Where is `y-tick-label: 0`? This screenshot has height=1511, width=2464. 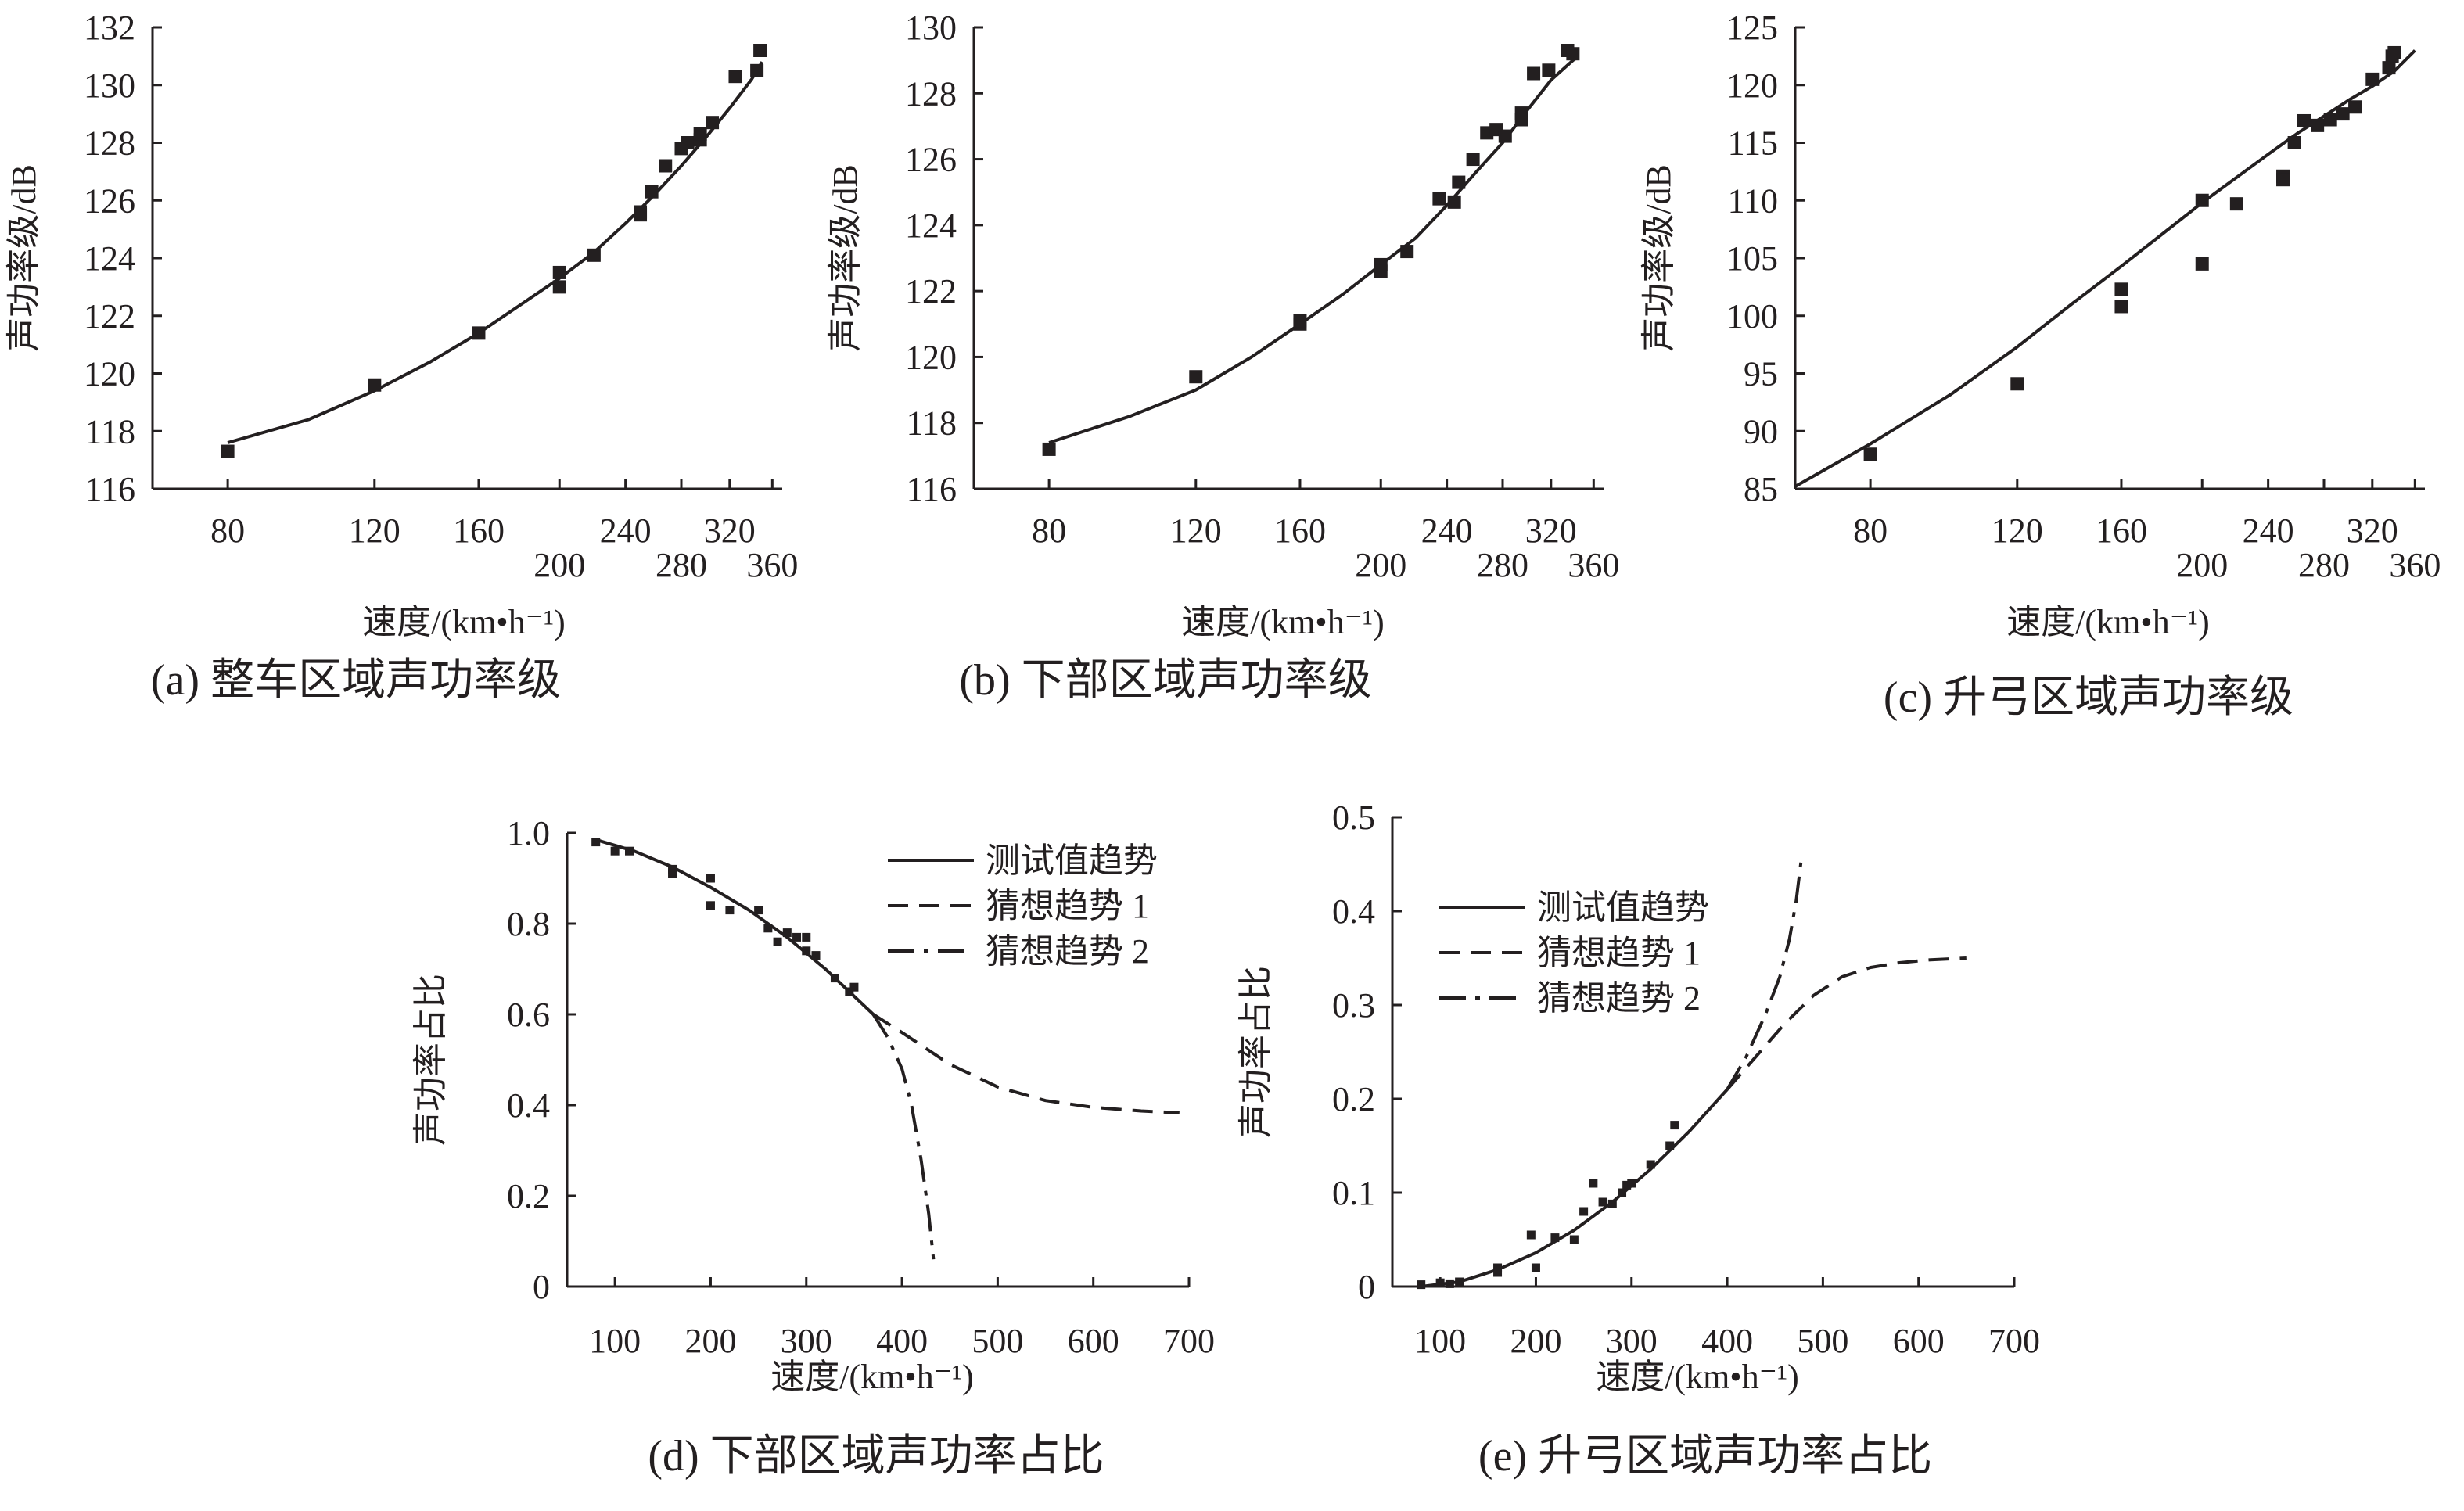
y-tick-label: 0 is located at coordinates (541, 1287).